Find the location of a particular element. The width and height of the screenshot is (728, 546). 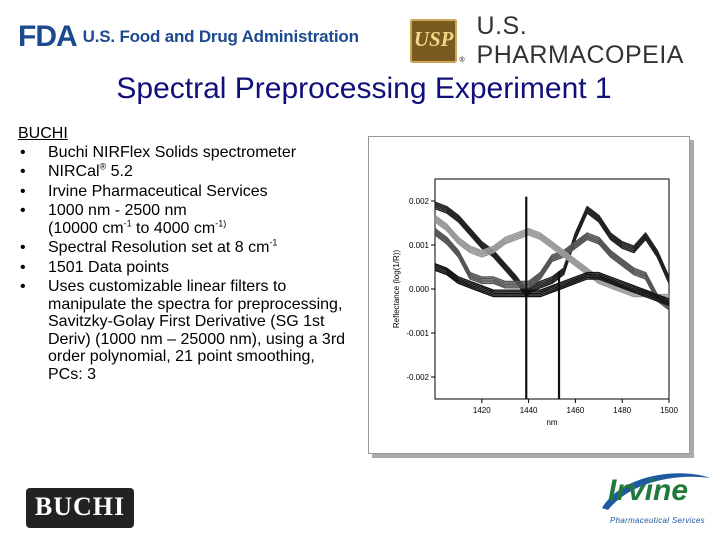

irvine-name: Irvine is located at coordinates (648, 490).